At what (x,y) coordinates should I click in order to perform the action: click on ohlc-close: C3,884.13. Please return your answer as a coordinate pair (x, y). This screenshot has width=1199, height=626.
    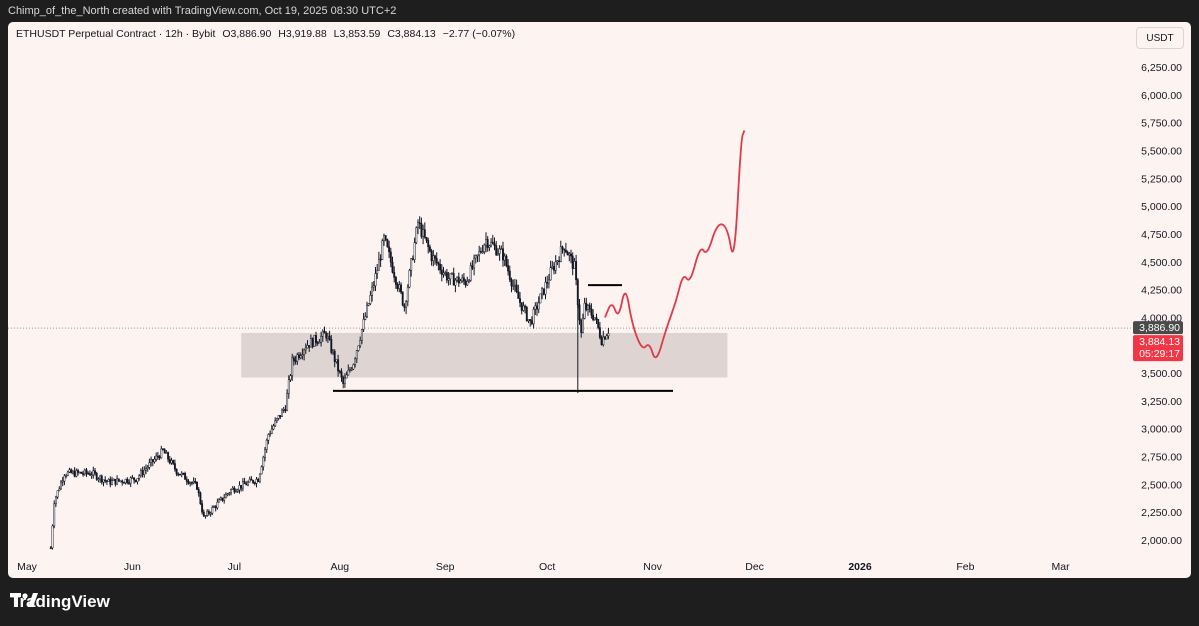
    Looking at the image, I should click on (411, 34).